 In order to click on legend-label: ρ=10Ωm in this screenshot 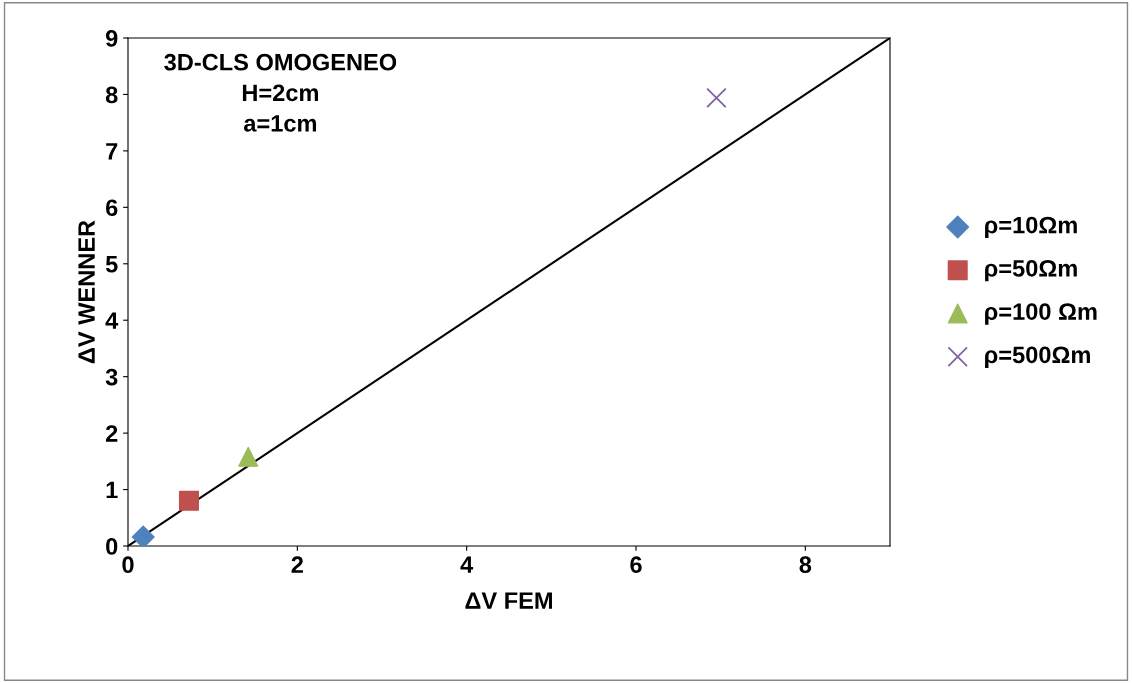, I will do `click(1031, 227)`.